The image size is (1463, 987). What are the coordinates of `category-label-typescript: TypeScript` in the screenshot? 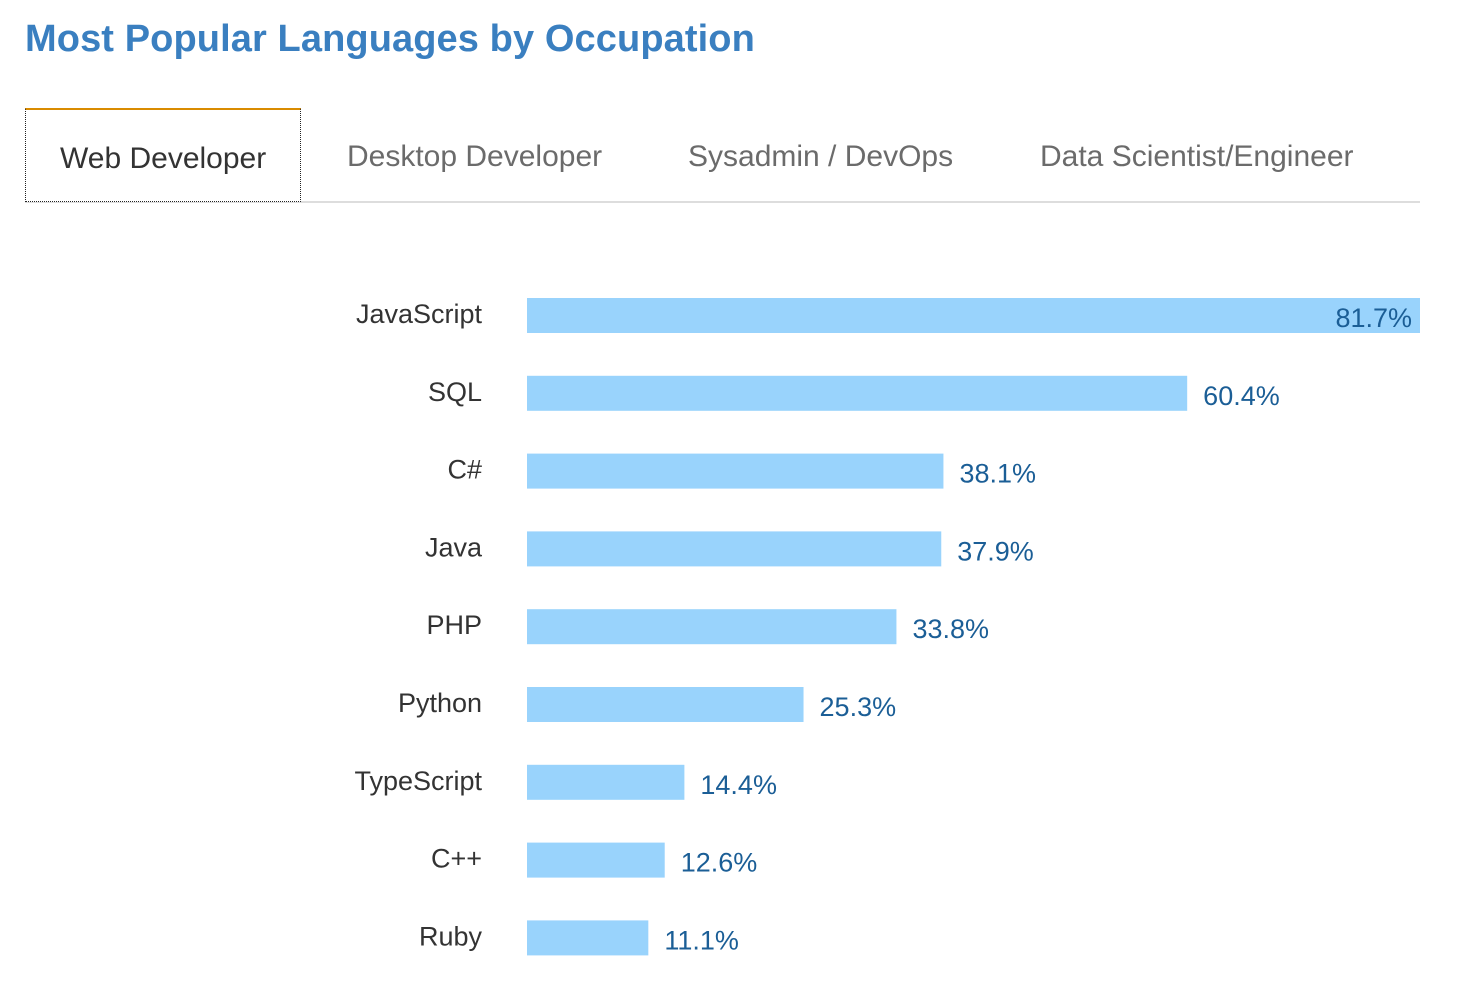 It's located at (418, 781).